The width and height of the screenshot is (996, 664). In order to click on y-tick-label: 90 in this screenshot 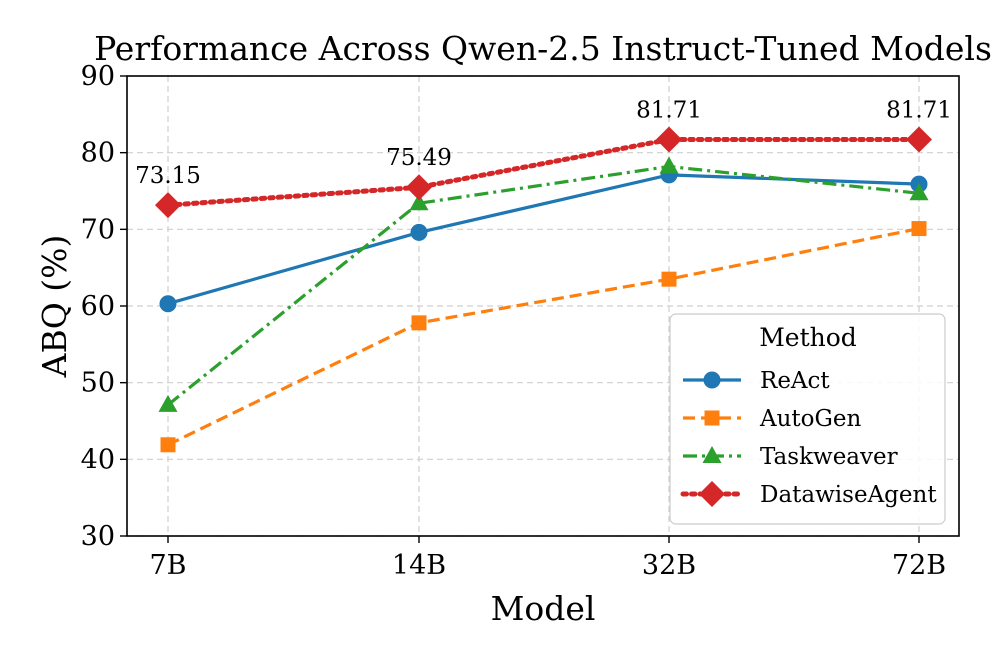, I will do `click(98, 76)`.